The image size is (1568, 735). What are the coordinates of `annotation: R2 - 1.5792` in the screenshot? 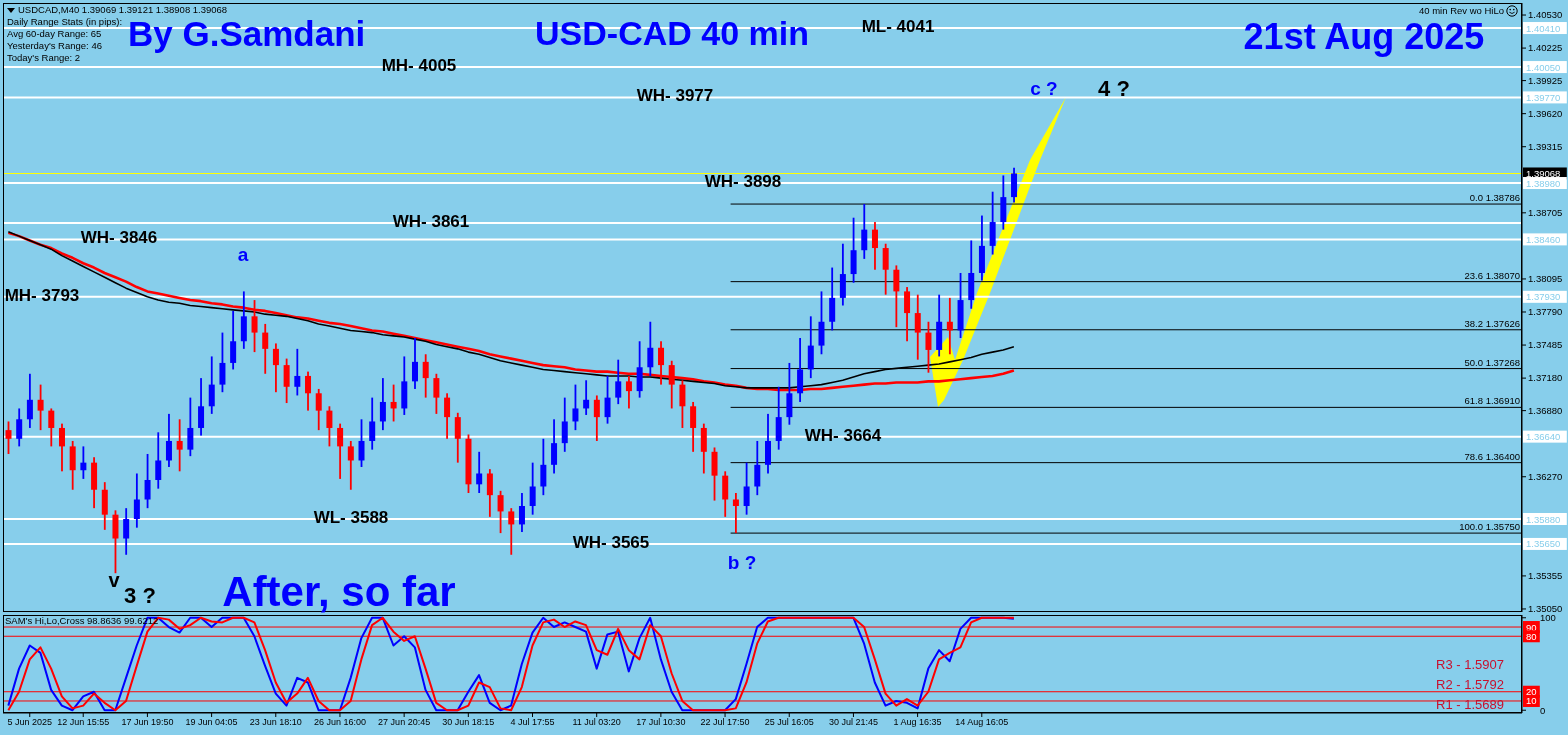 It's located at (1470, 684).